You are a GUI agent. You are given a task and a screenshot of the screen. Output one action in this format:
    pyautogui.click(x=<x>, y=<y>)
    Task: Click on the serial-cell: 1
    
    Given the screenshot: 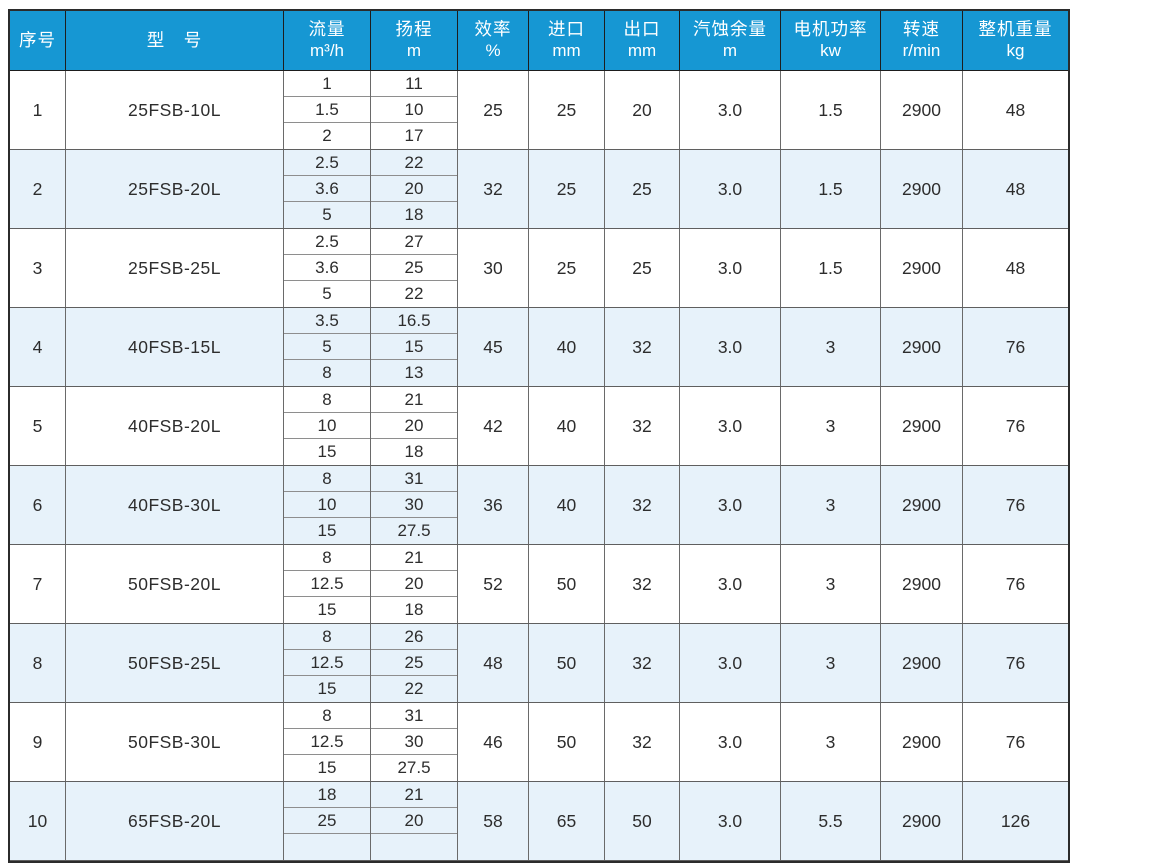 What is the action you would take?
    pyautogui.click(x=38, y=110)
    